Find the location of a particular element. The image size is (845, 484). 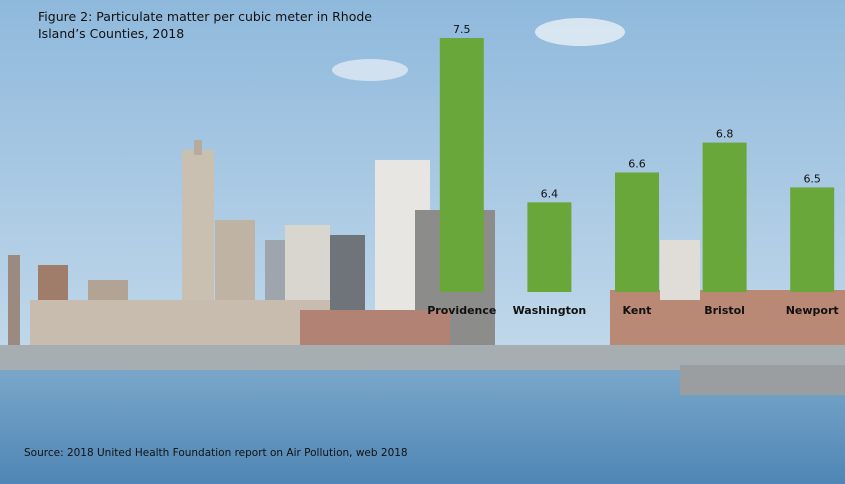

category-label: Newport is located at coordinates (812, 310).